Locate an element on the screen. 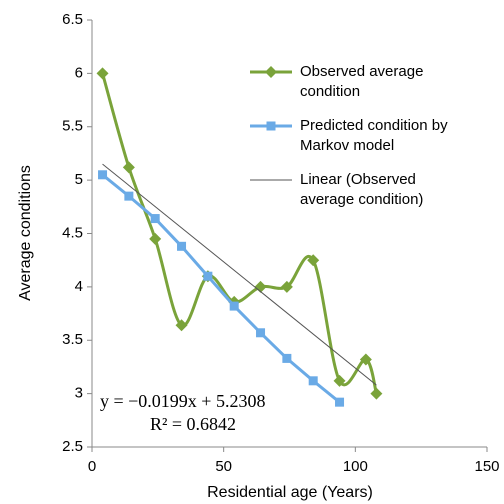 The width and height of the screenshot is (504, 504). y-tick-label: 3.5 is located at coordinates (72, 339).